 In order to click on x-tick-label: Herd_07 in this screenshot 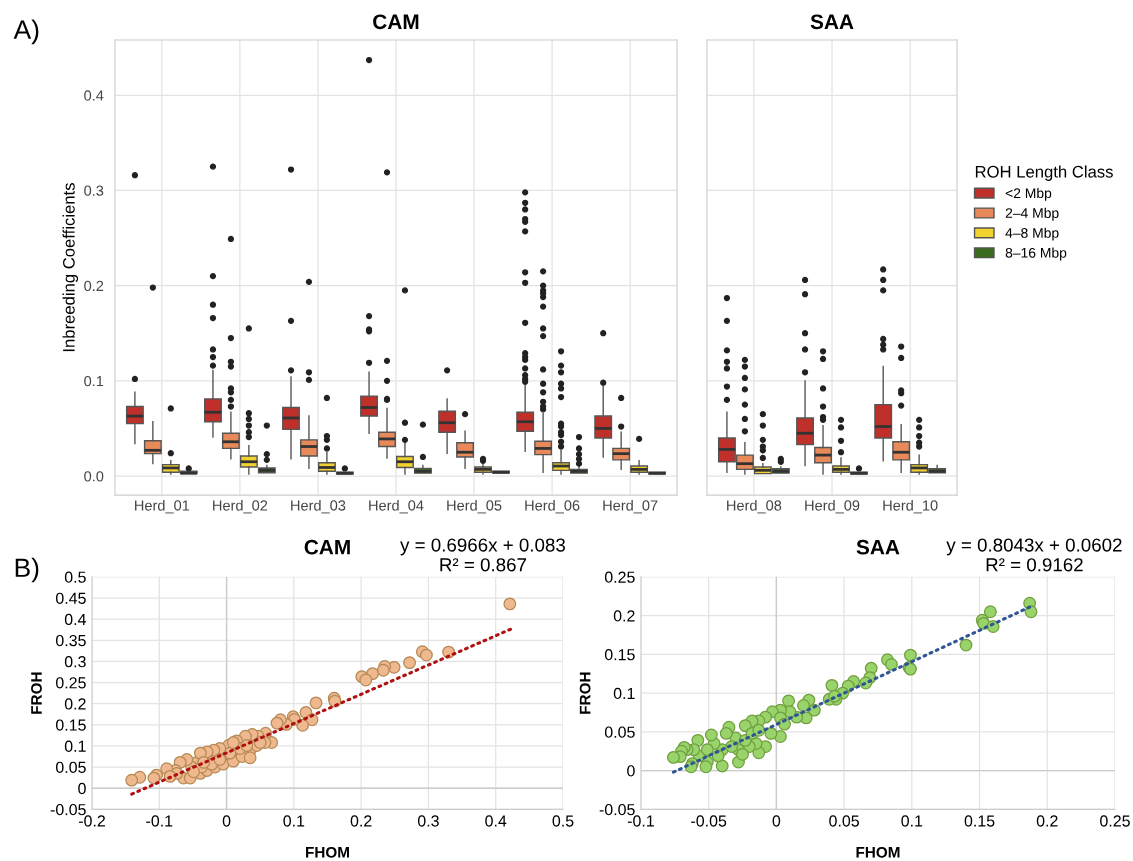, I will do `click(630, 506)`.